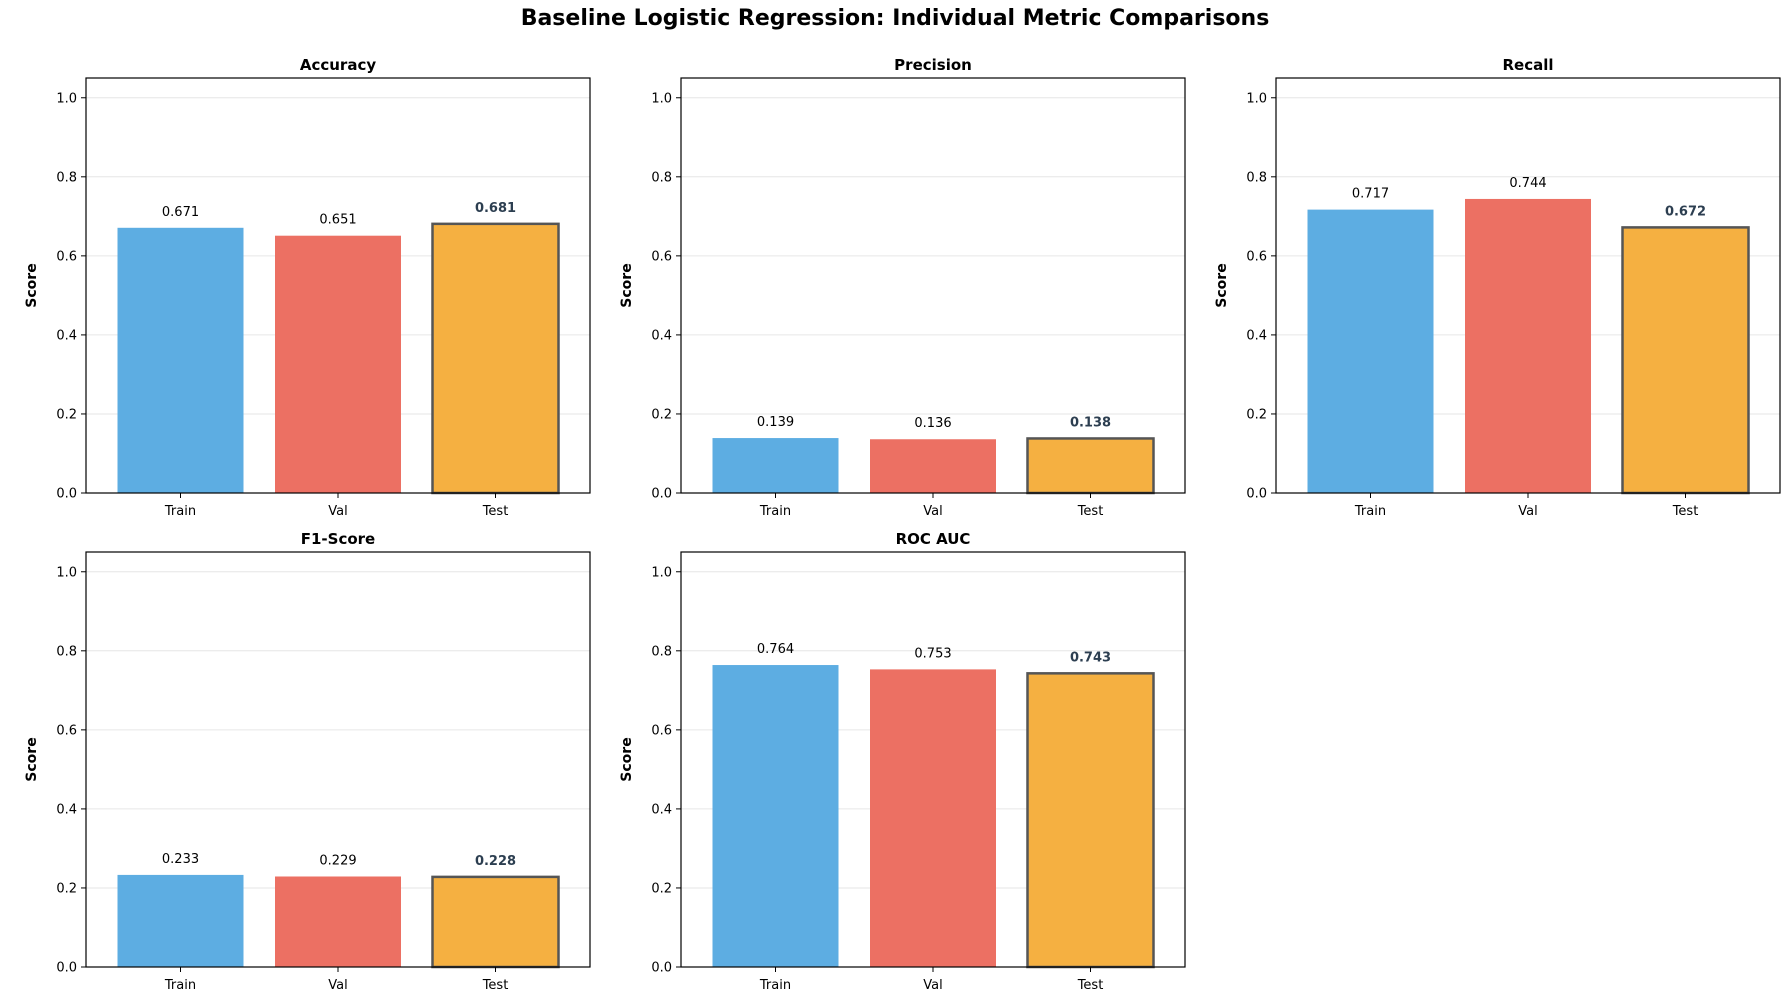 The width and height of the screenshot is (1790, 1000). What do you see at coordinates (661, 730) in the screenshot?
I see `roc-auc-ytick-label: 0.6` at bounding box center [661, 730].